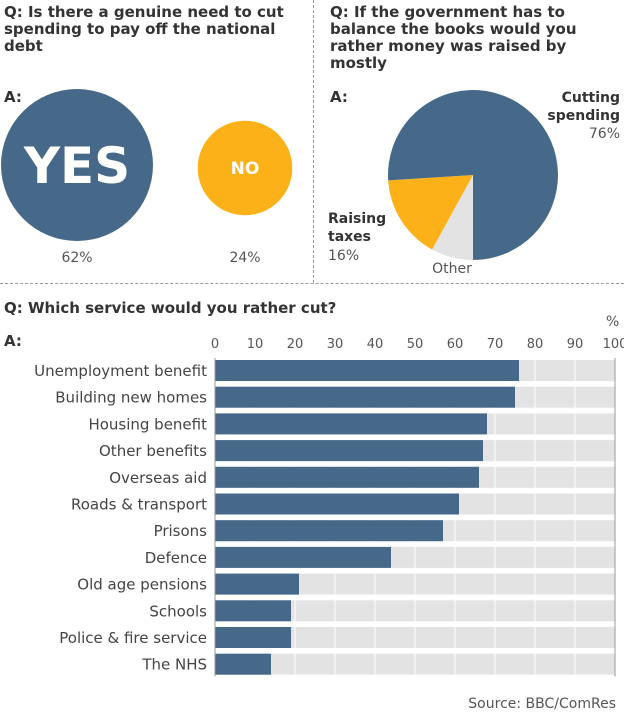  I want to click on slice-value: 76%, so click(604, 134).